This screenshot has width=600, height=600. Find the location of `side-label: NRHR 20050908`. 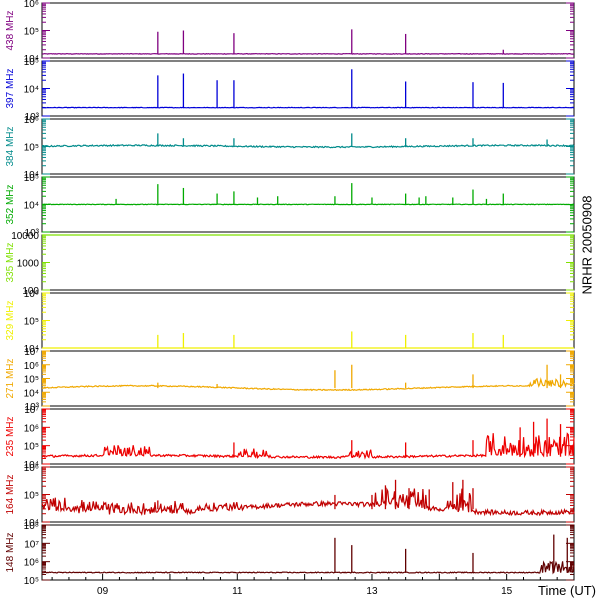

side-label: NRHR 20050908 is located at coordinates (587, 245).